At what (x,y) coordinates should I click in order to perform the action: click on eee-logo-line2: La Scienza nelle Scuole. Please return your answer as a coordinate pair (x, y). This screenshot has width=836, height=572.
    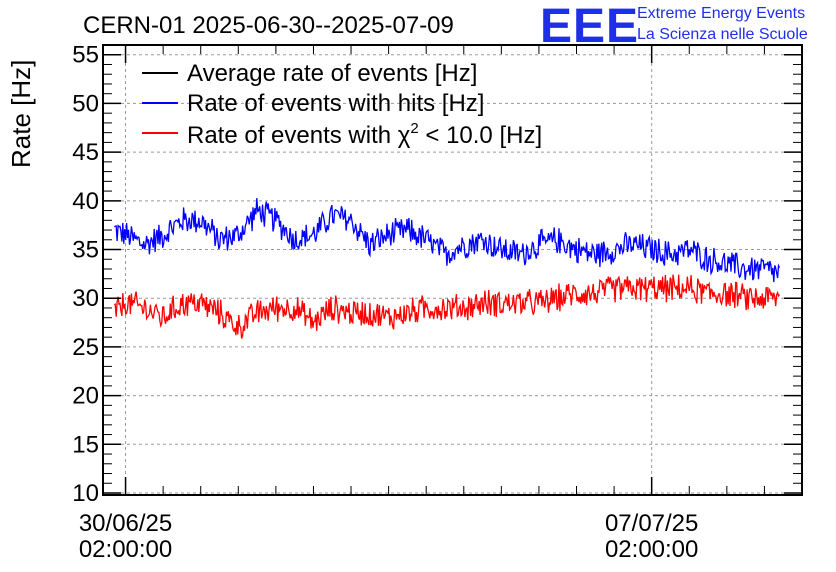
    Looking at the image, I should click on (722, 34).